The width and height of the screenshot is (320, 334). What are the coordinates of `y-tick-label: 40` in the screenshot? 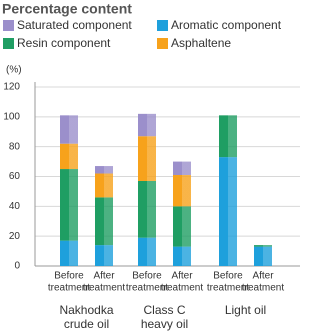 It's located at (15, 206).